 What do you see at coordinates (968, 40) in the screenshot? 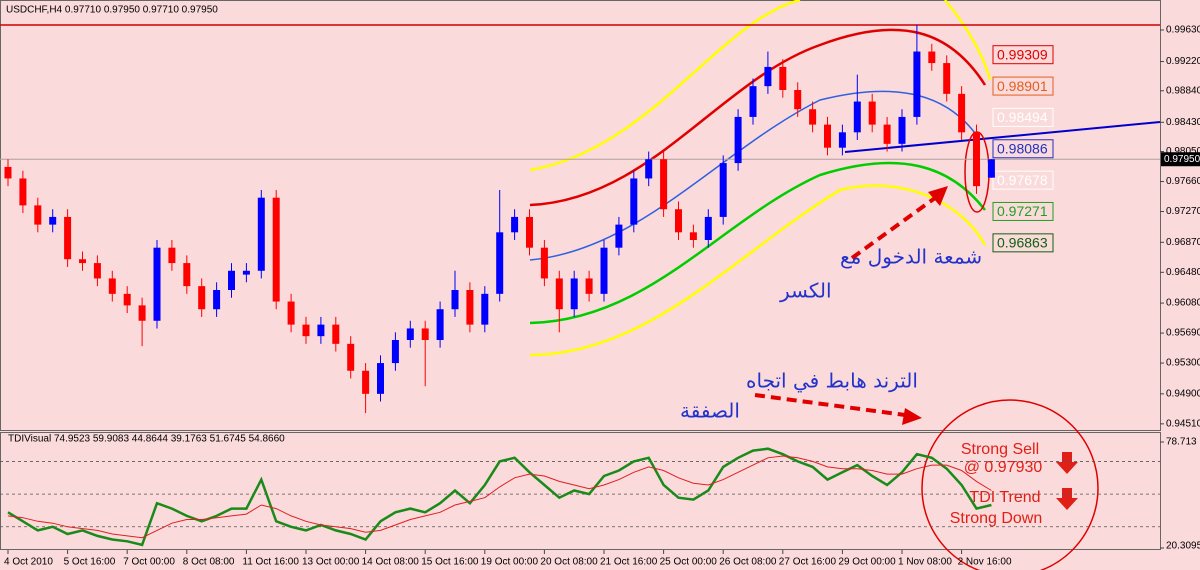
I see `upper-yellow-right` at bounding box center [968, 40].